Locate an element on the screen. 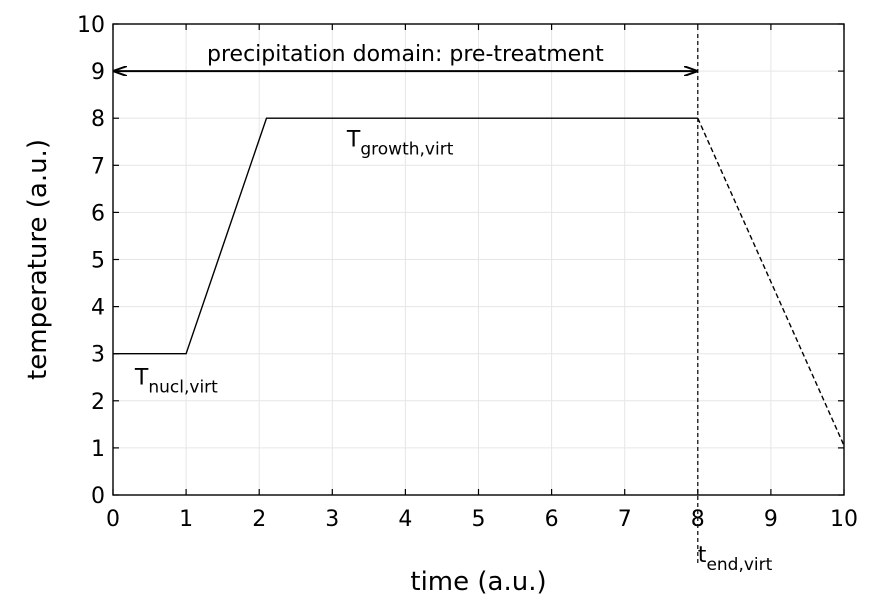 This screenshot has width=888, height=604. y-tick-label-2: 2 is located at coordinates (98, 402).